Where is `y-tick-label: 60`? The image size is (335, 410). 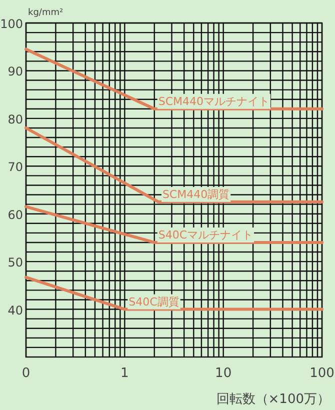
y-tick-label: 60 is located at coordinates (15, 215).